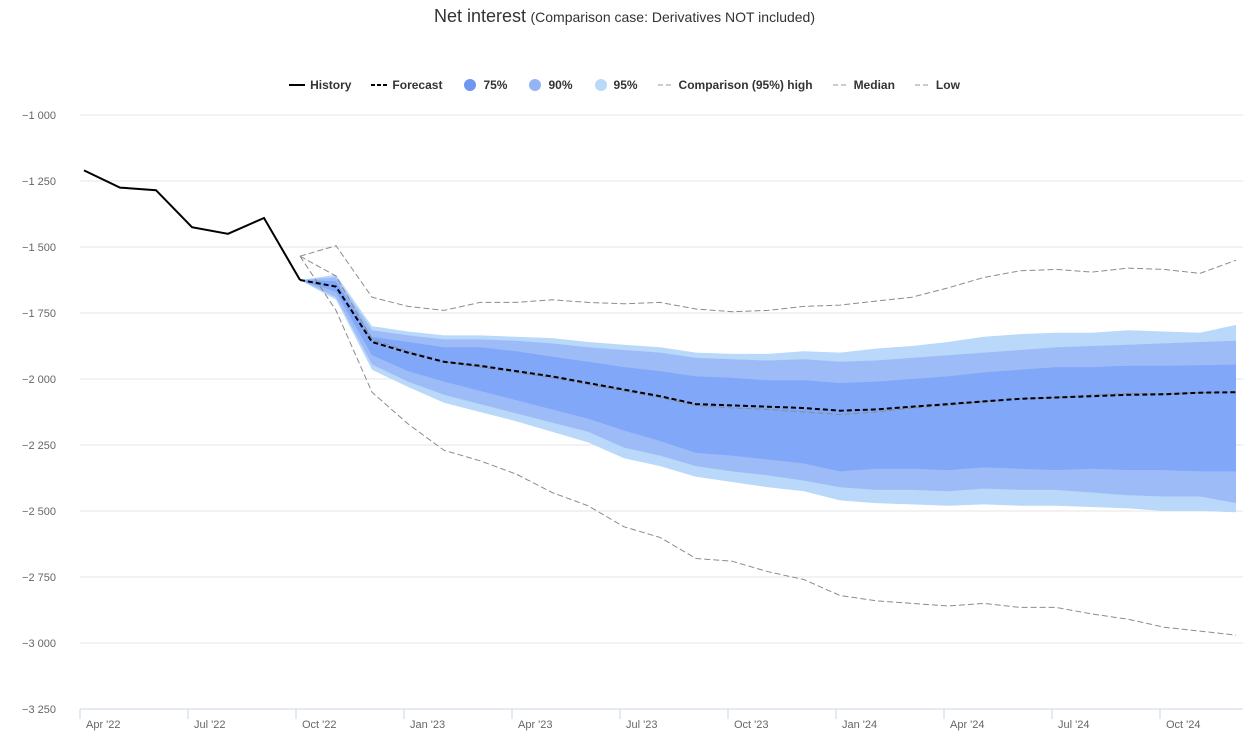 The image size is (1249, 753). I want to click on legend-75: 75%, so click(484, 85).